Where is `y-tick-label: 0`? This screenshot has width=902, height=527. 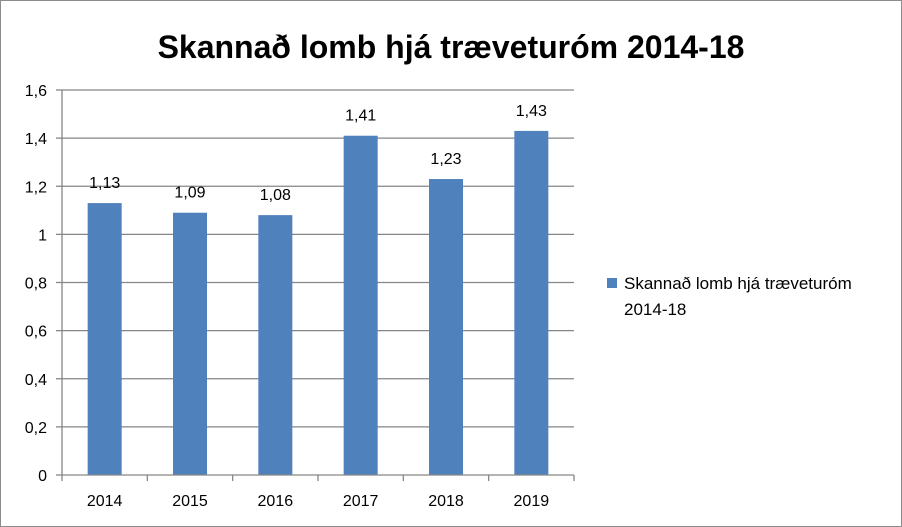
y-tick-label: 0 is located at coordinates (42, 476).